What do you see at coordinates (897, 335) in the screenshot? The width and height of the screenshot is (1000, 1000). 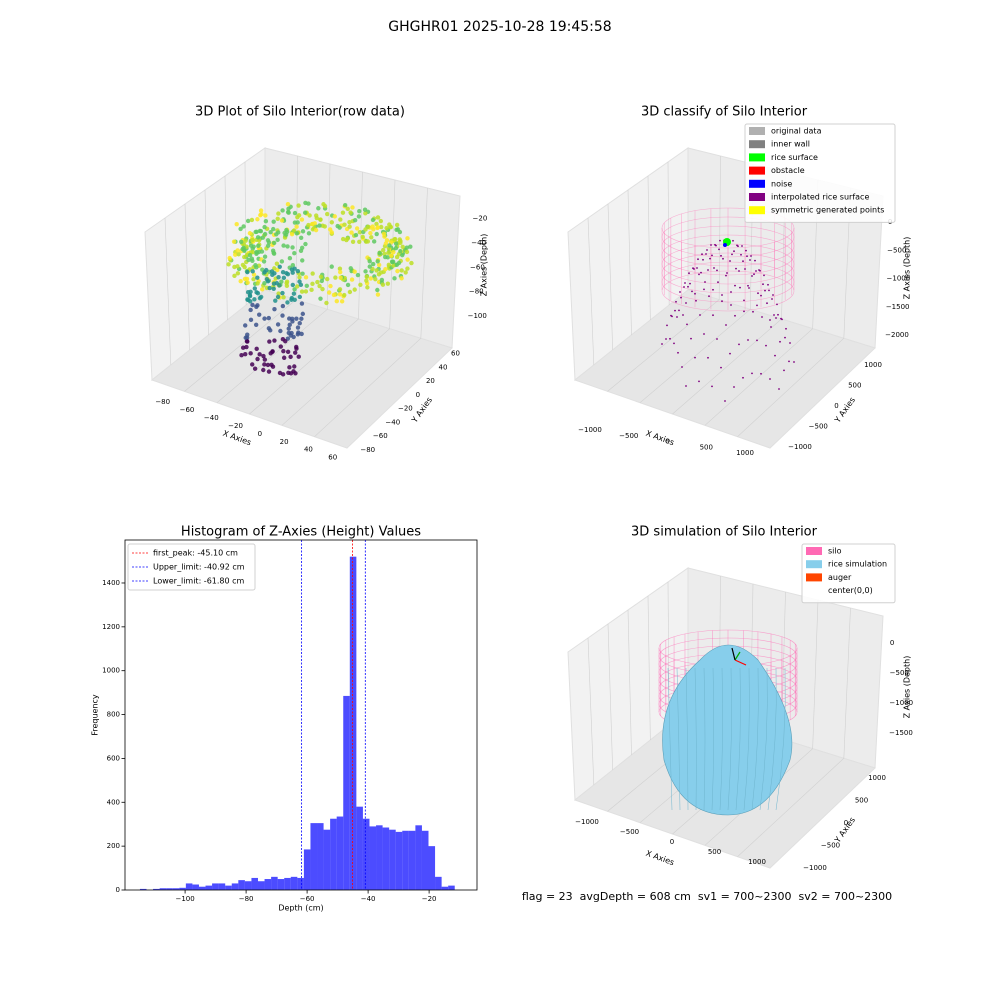 I see `z-tick-label: −2000` at bounding box center [897, 335].